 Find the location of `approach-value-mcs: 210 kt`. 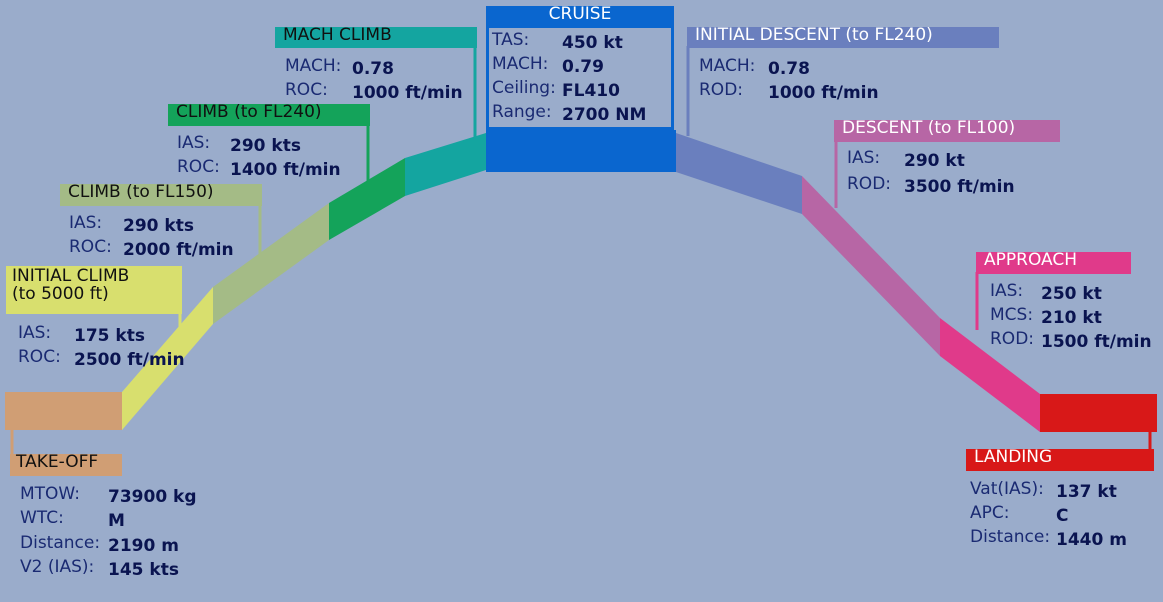

approach-value-mcs: 210 kt is located at coordinates (1071, 318).